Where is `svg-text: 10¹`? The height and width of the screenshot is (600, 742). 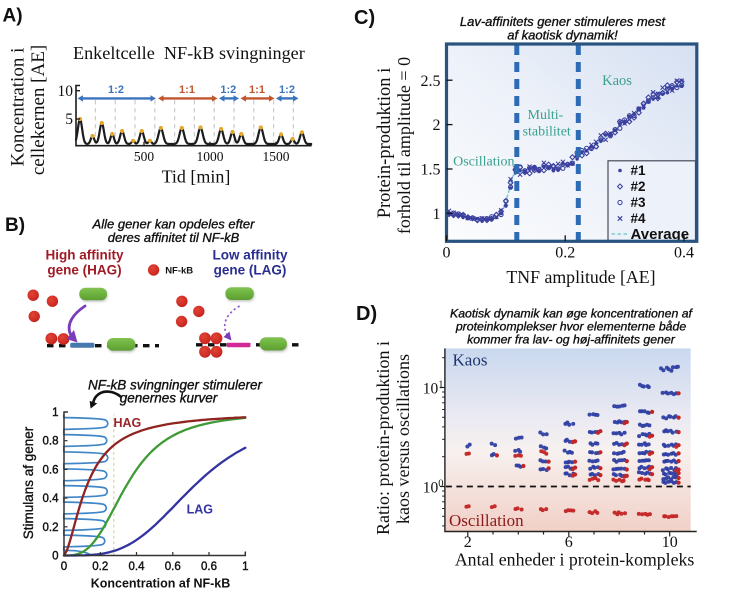 svg-text: 10¹ is located at coordinates (433, 389).